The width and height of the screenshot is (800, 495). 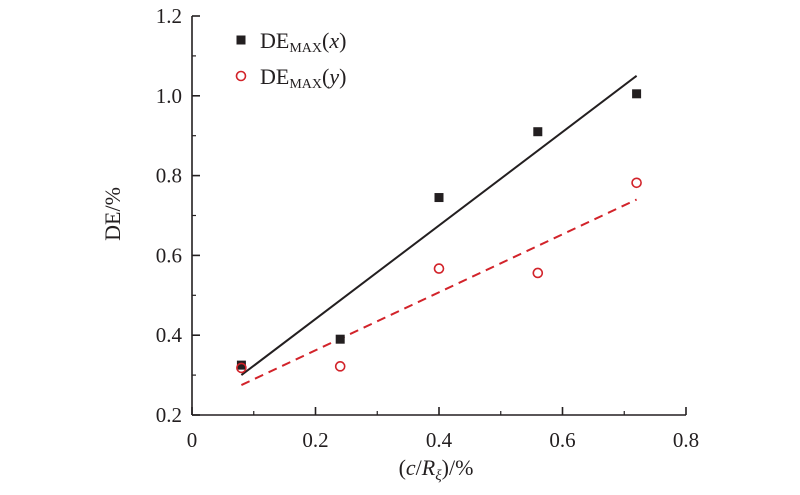 I want to click on legend-label-arg: x, so click(x=333, y=40).